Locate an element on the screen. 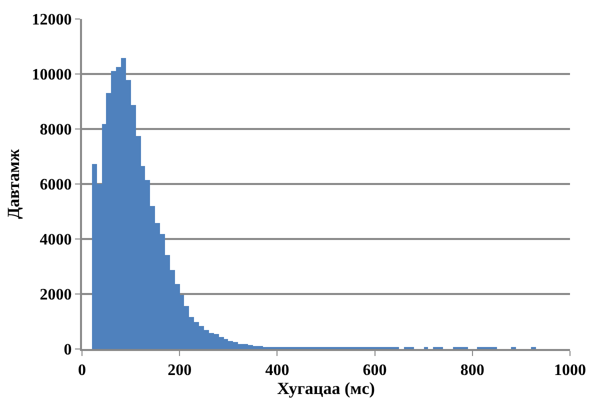  x-tick-label: 1000 is located at coordinates (570, 371).